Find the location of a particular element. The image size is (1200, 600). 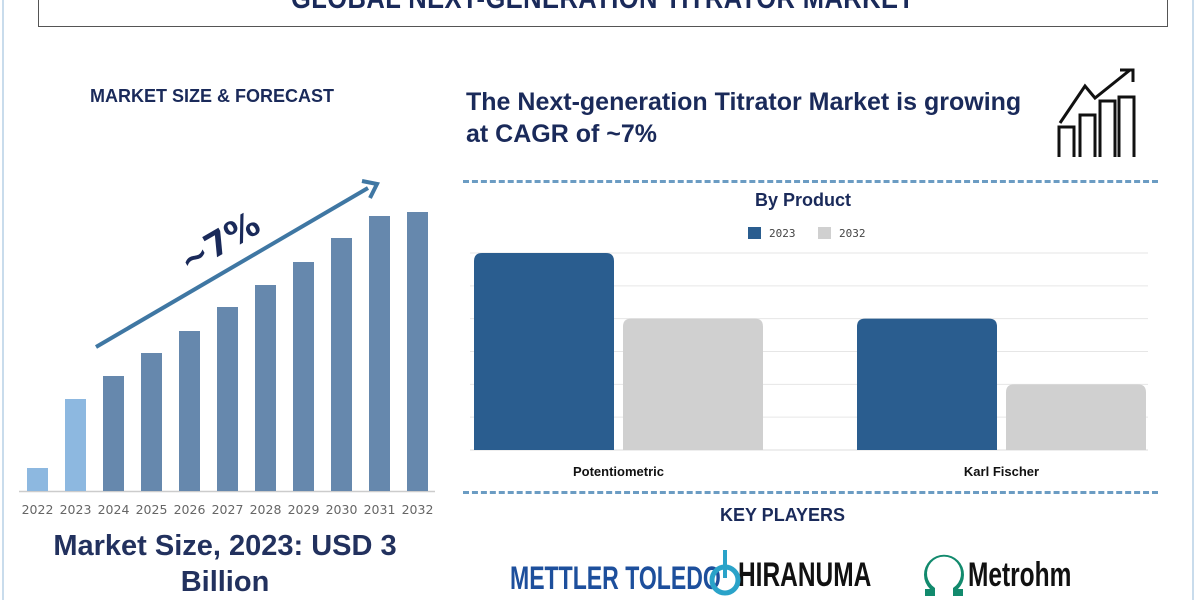

title-box: GLOBAL NEXT-GENERATION TITRATOR MARKET is located at coordinates (603, 13).